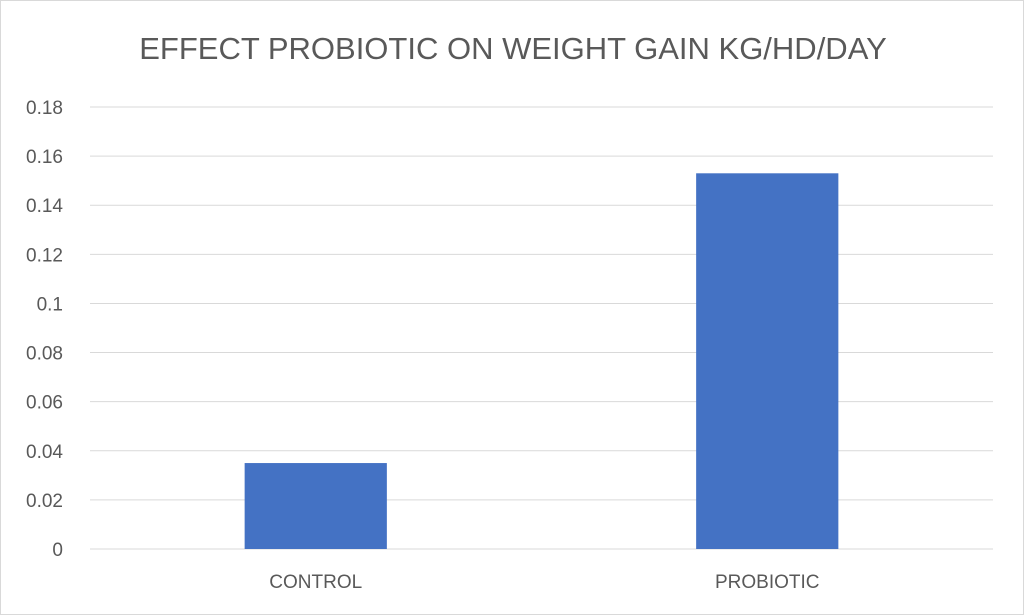 Image resolution: width=1024 pixels, height=616 pixels. I want to click on y-tick-label: 0.06, so click(44, 403).